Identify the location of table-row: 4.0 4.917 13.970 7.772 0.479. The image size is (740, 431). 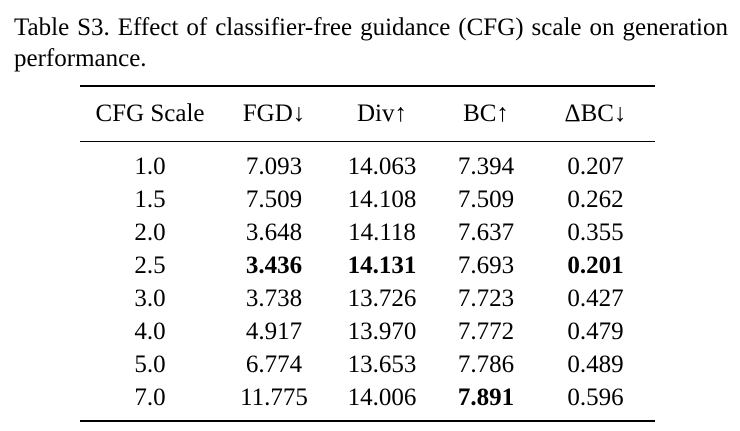
(367, 331).